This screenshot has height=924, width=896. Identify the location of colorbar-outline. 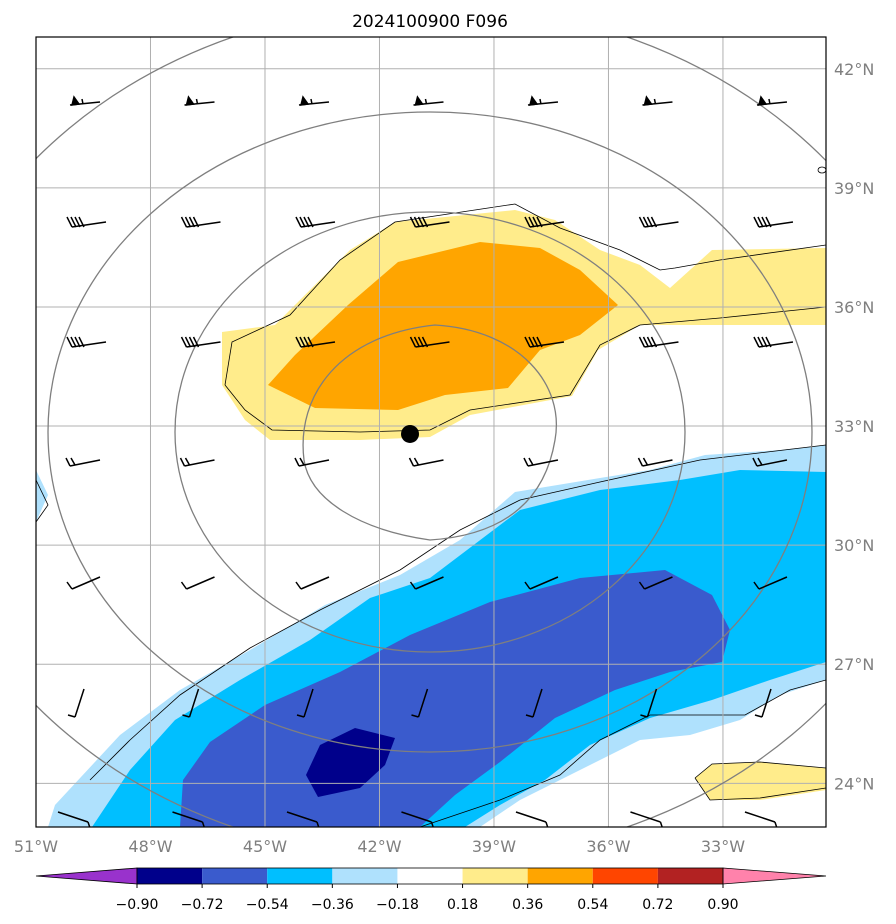
(430, 876).